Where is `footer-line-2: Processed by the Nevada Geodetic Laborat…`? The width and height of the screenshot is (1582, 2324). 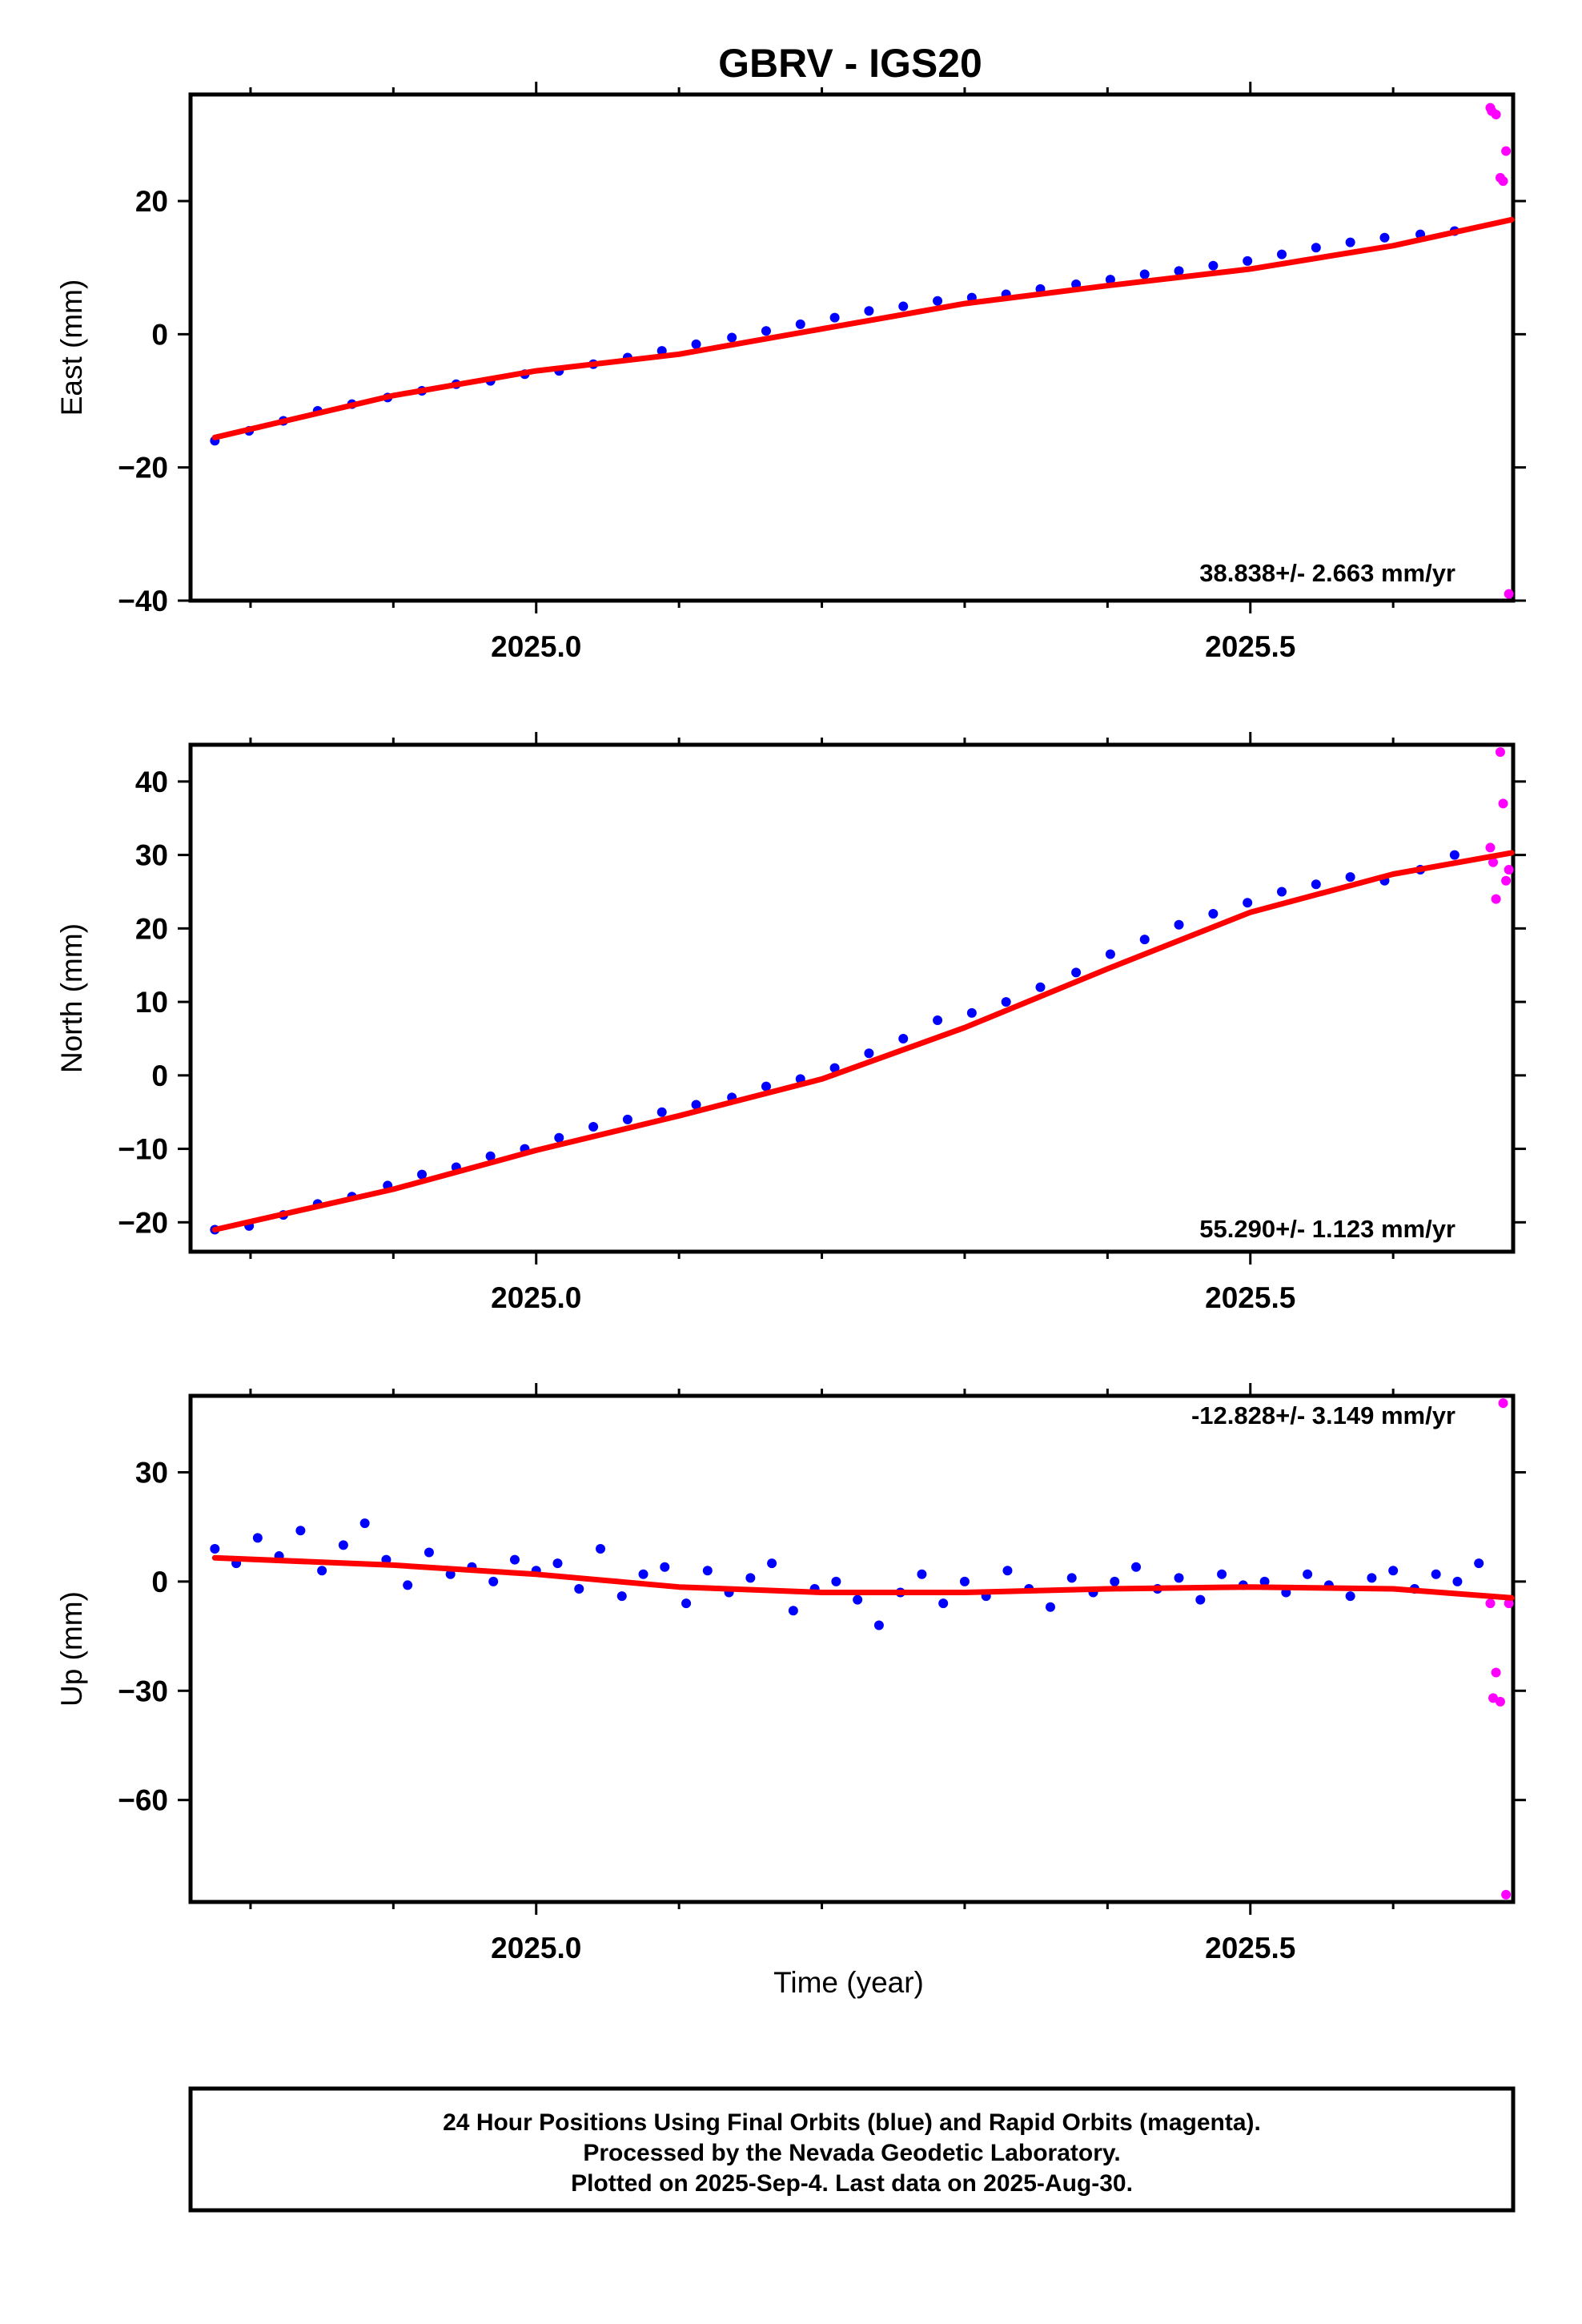 footer-line-2: Processed by the Nevada Geodetic Laborat… is located at coordinates (851, 2153).